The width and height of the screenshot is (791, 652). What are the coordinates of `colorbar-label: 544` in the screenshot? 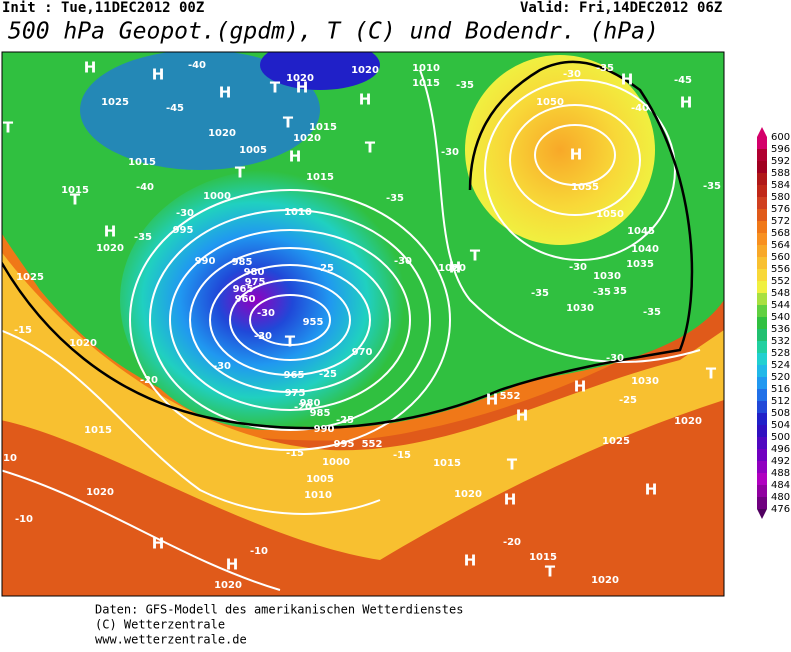 It's located at (780, 305).